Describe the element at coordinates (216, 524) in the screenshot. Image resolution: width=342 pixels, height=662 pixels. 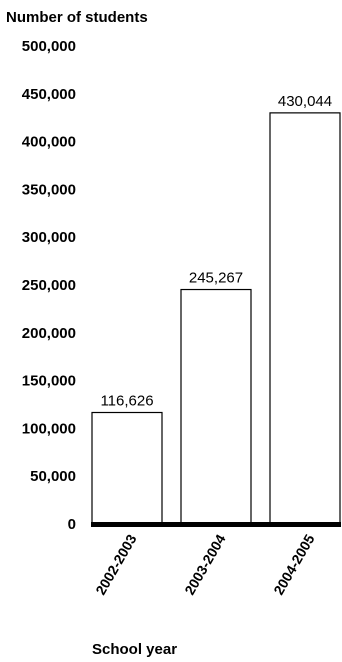
I see `x-axis-baseline` at that location.